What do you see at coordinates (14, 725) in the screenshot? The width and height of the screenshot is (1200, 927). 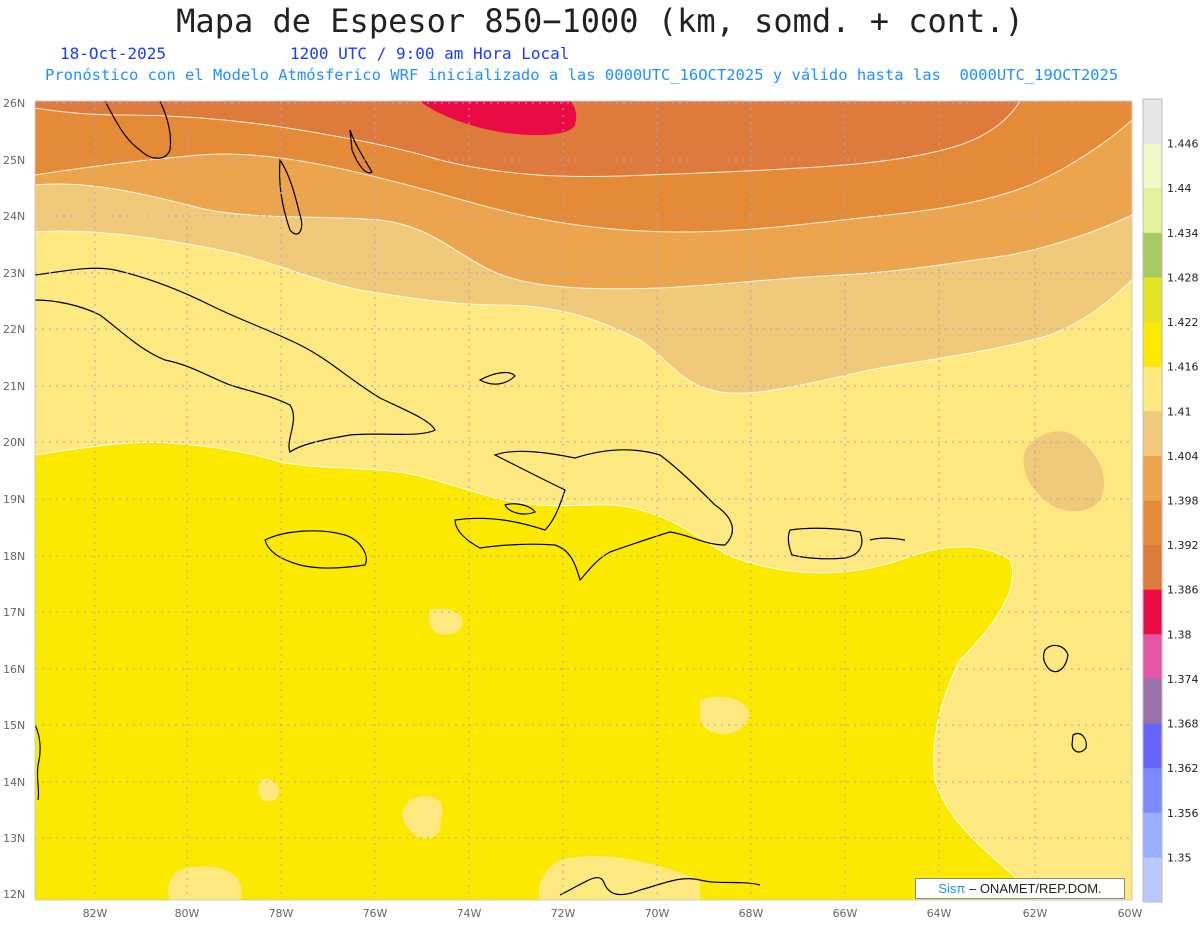 I see `lat-label: 15N` at bounding box center [14, 725].